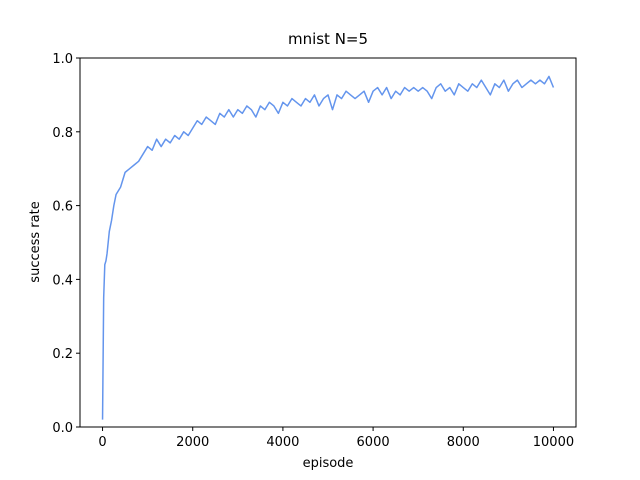  What do you see at coordinates (282, 442) in the screenshot?
I see `x-tick-label: 4000` at bounding box center [282, 442].